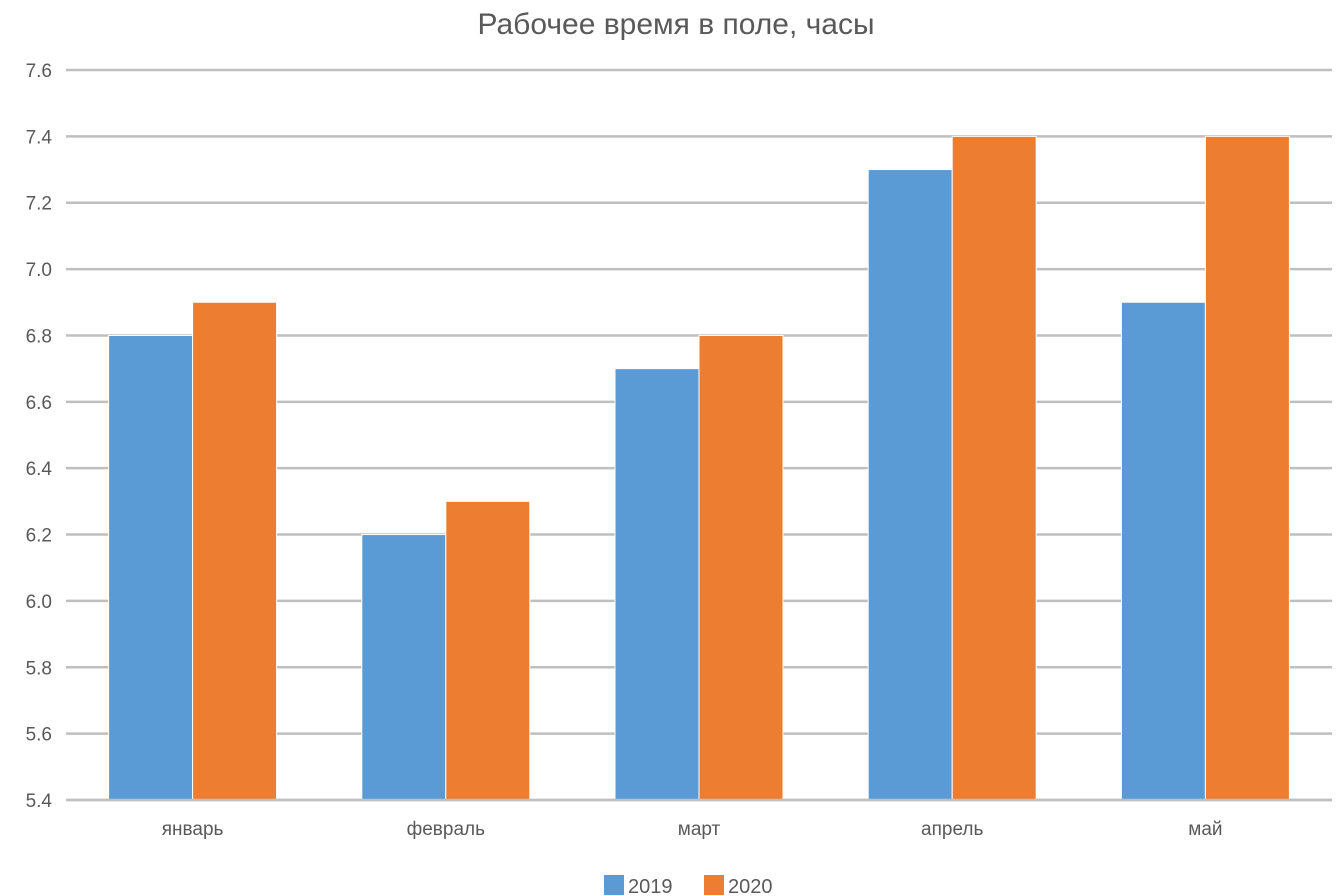  Describe the element at coordinates (39, 270) in the screenshot. I see `y-tick-label: 7.0` at that location.